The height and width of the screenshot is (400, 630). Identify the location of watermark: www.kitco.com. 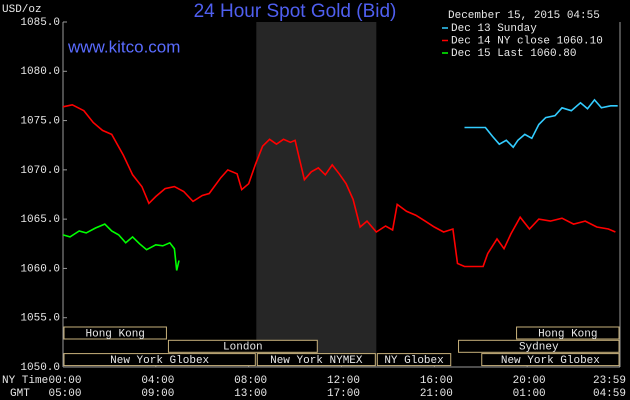
(123, 46).